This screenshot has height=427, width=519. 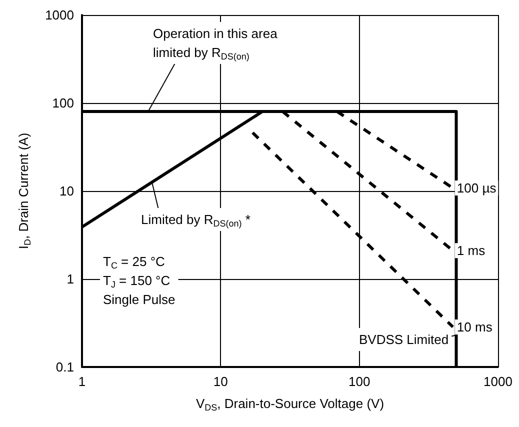 What do you see at coordinates (63, 103) in the screenshot?
I see `y-tick-label: 100` at bounding box center [63, 103].